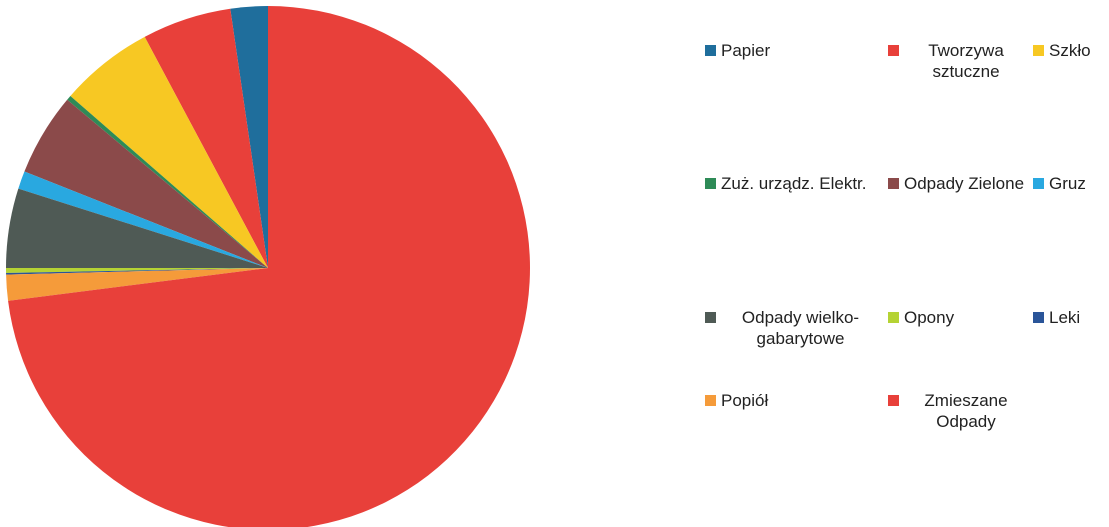  I want to click on legend-label: Papier, so click(746, 50).